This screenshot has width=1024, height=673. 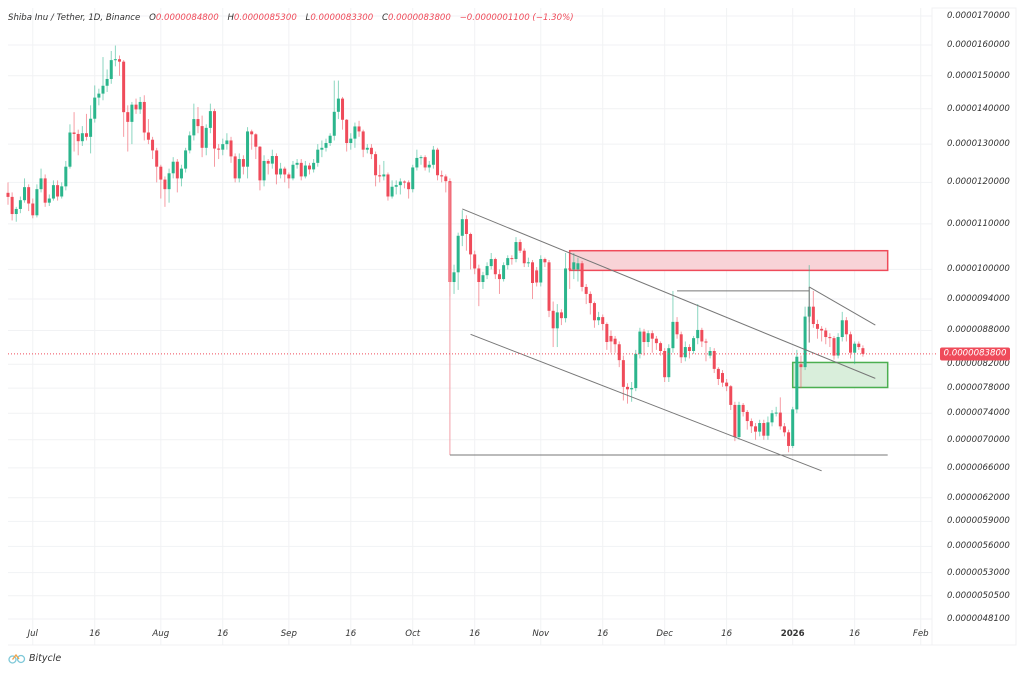 What do you see at coordinates (978, 75) in the screenshot?
I see `price-tick-label: 0.0000150000` at bounding box center [978, 75].